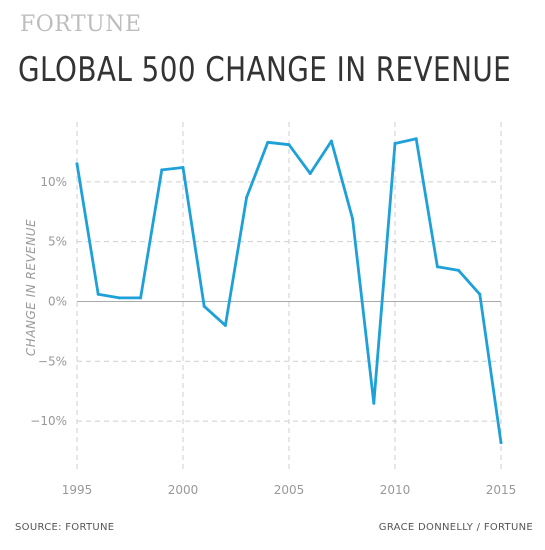 This screenshot has height=550, width=545. I want to click on y-tick-label: 5%, so click(57, 242).